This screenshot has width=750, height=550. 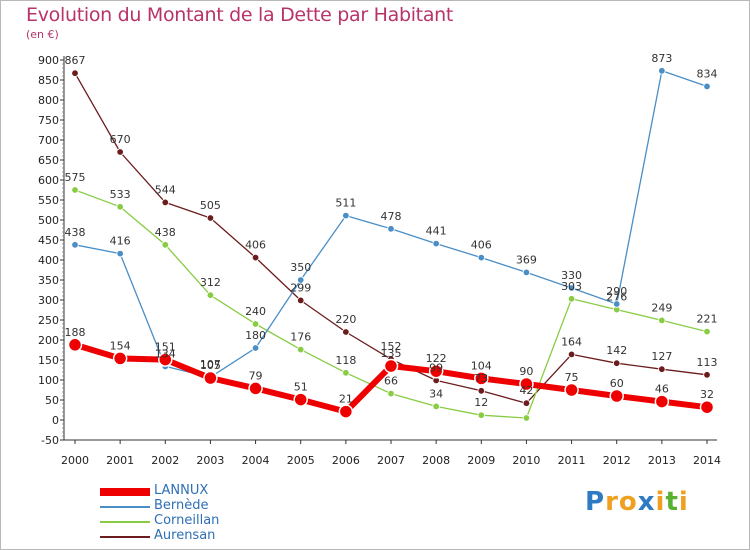 What do you see at coordinates (707, 319) in the screenshot?
I see `data-label-corneillan: 221` at bounding box center [707, 319].